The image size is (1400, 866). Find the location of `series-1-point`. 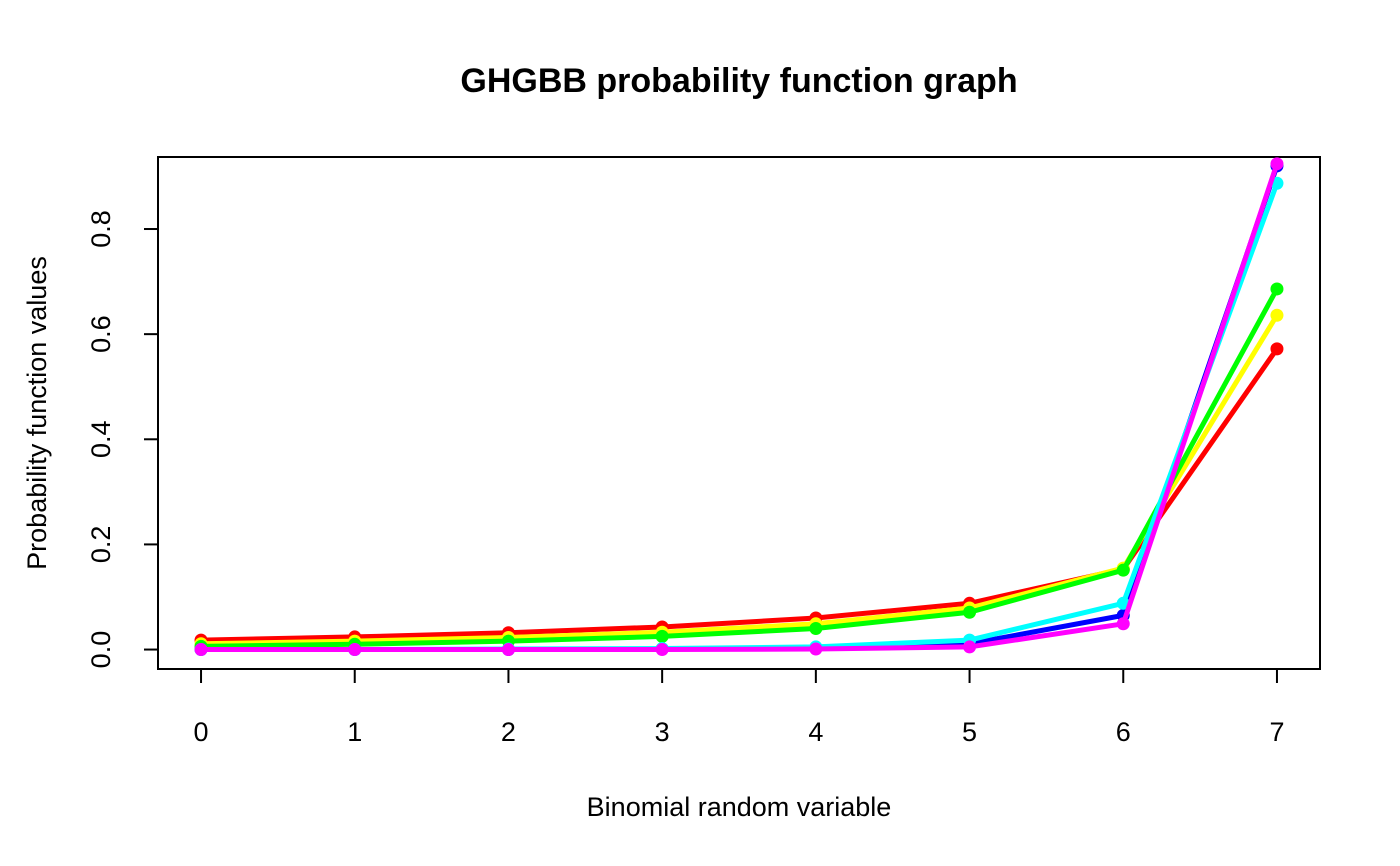

series-1-point is located at coordinates (1277, 349).